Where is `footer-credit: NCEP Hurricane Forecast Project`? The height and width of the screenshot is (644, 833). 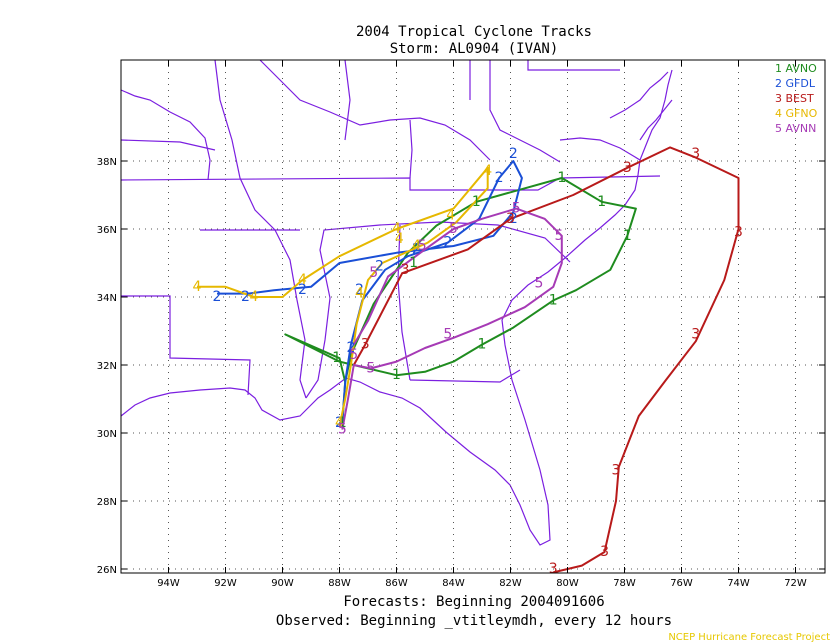
footer-credit: NCEP Hurricane Forecast Project is located at coordinates (749, 637).